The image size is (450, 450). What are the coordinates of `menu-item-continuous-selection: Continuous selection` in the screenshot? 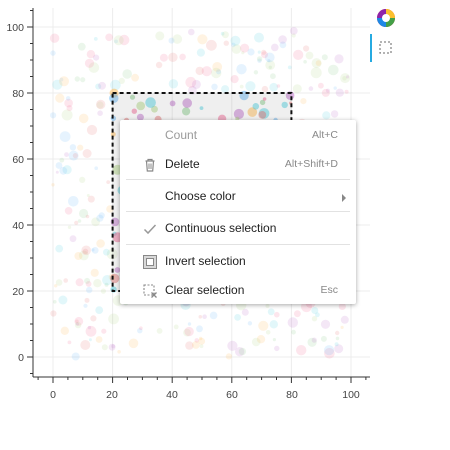 It's located at (238, 228).